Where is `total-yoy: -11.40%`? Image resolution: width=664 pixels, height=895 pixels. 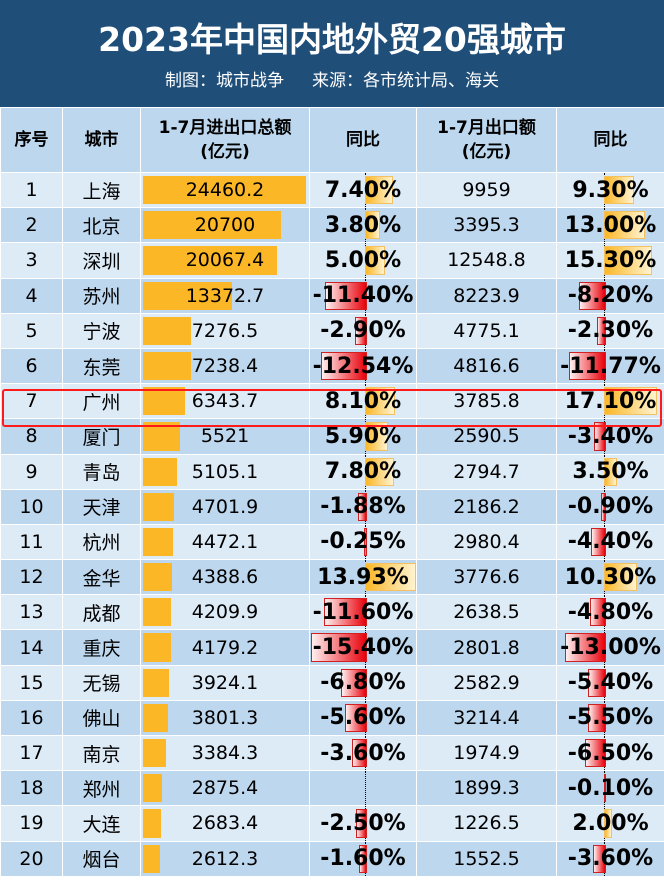
total-yoy: -11.40% is located at coordinates (363, 295).